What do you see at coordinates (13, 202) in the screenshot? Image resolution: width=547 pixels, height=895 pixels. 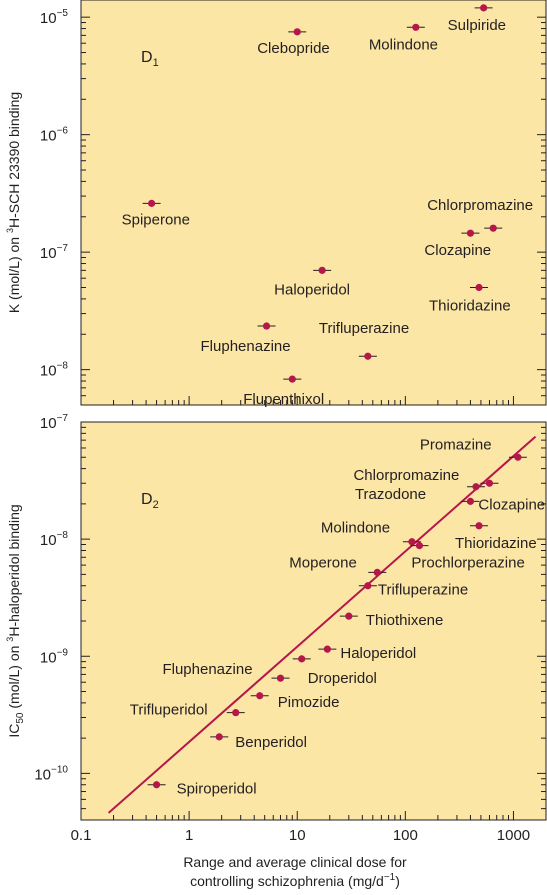 I see `y-axis-label: K (mol/L) on 3H-SCH 23390 binding` at bounding box center [13, 202].